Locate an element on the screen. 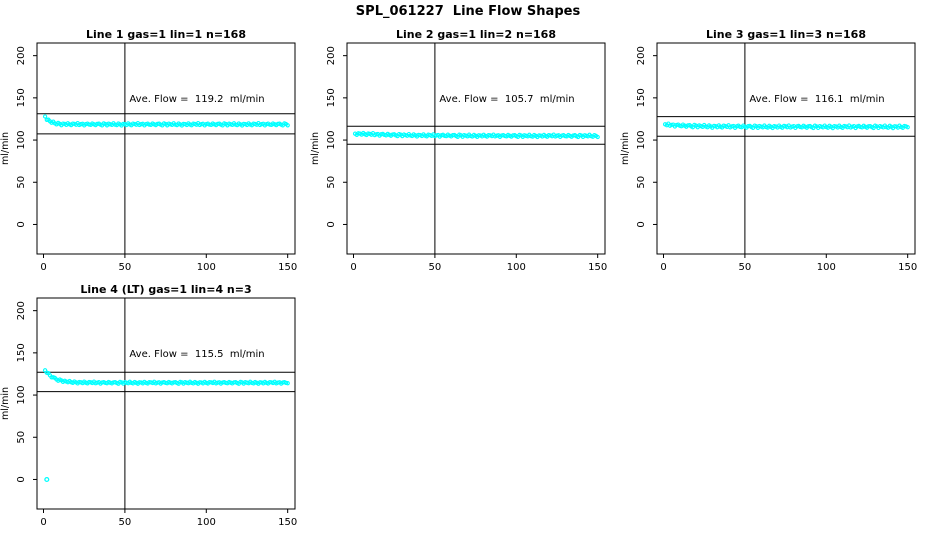  panel-title: Line 1 gas=1 lin=1 n=168 is located at coordinates (166, 34).